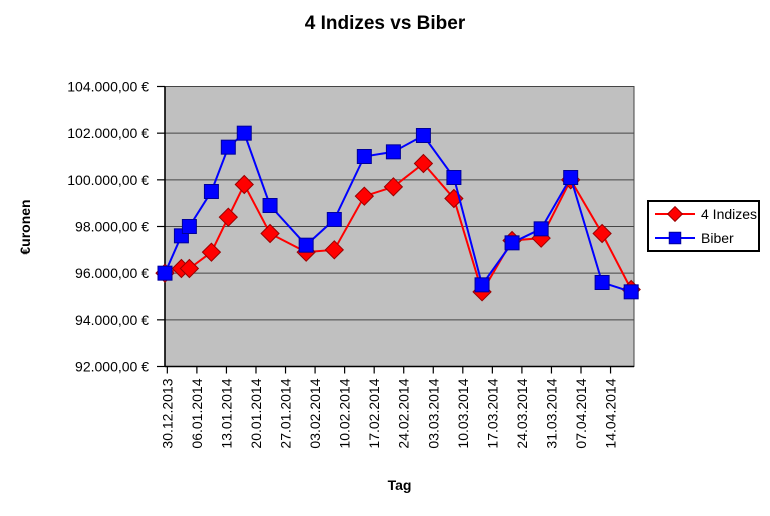 The height and width of the screenshot is (516, 770). I want to click on y-tick-label: 102.000,00 €, so click(108, 133).